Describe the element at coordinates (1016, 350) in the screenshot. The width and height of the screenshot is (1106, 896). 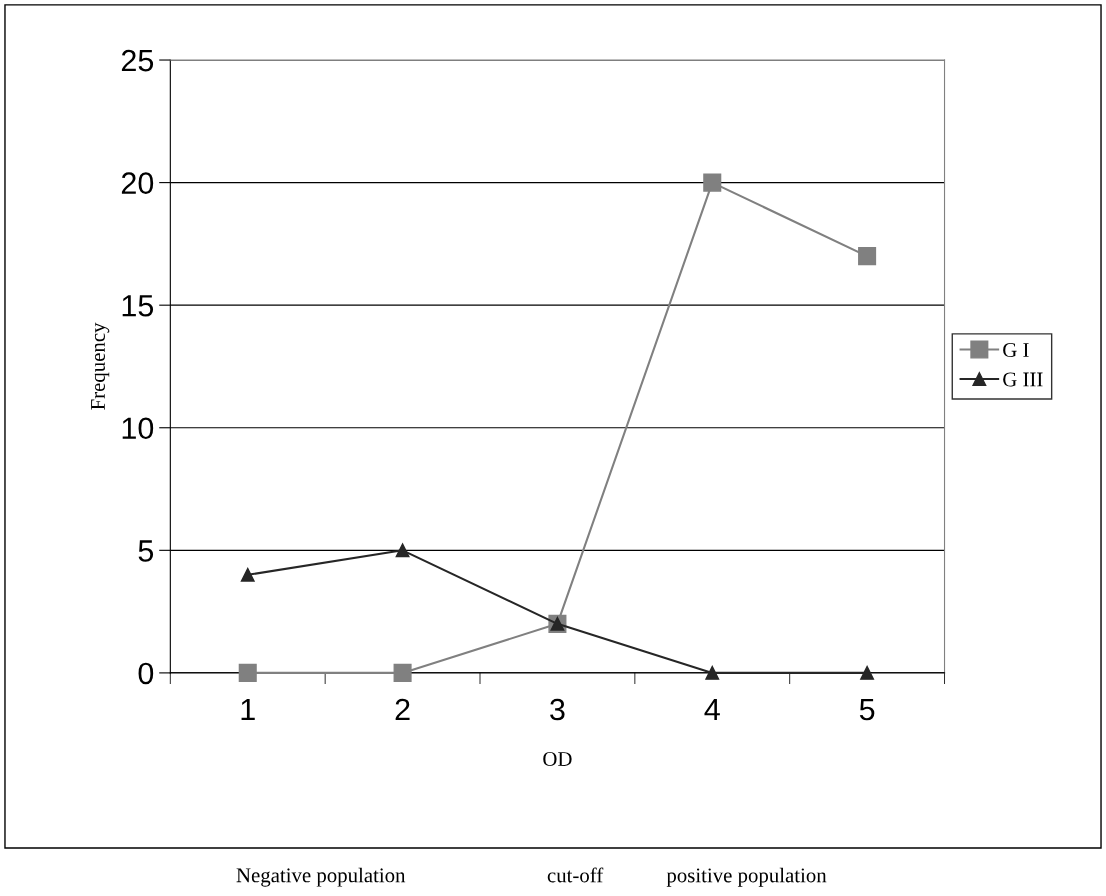
I see `legend-label: G I` at that location.